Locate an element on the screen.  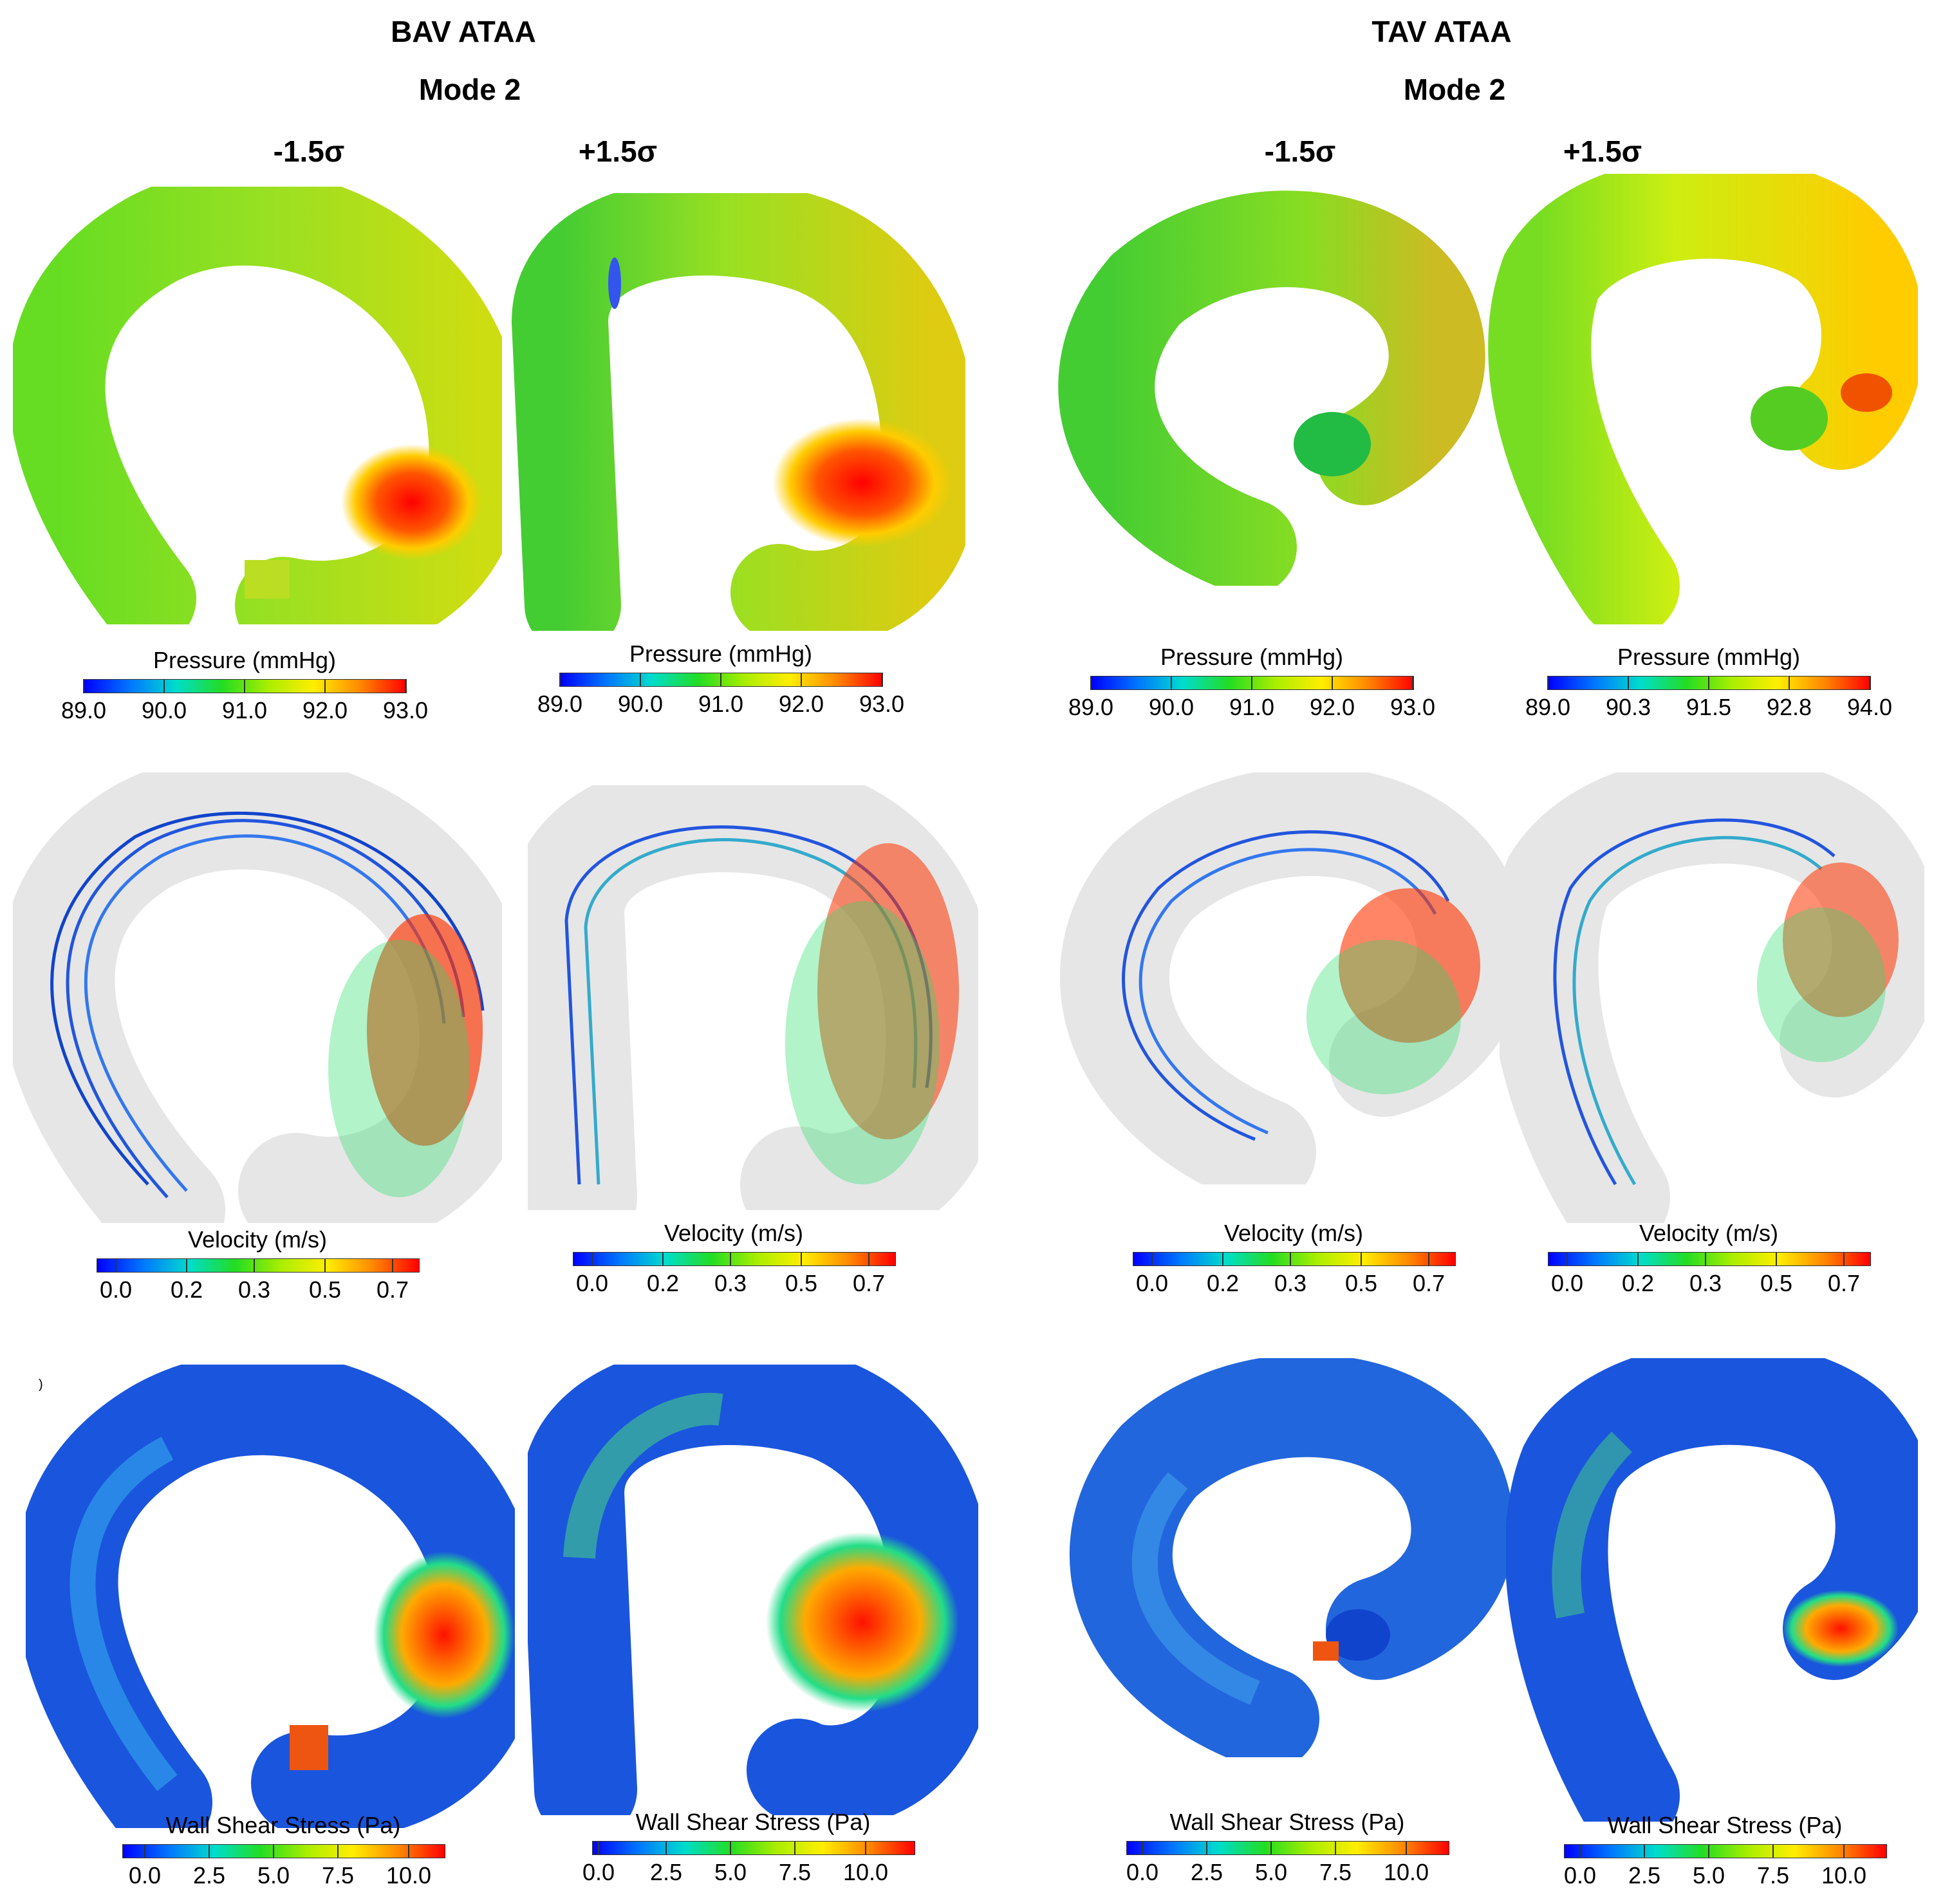
pressure-aorta-tav-plus is located at coordinates (1703, 399).